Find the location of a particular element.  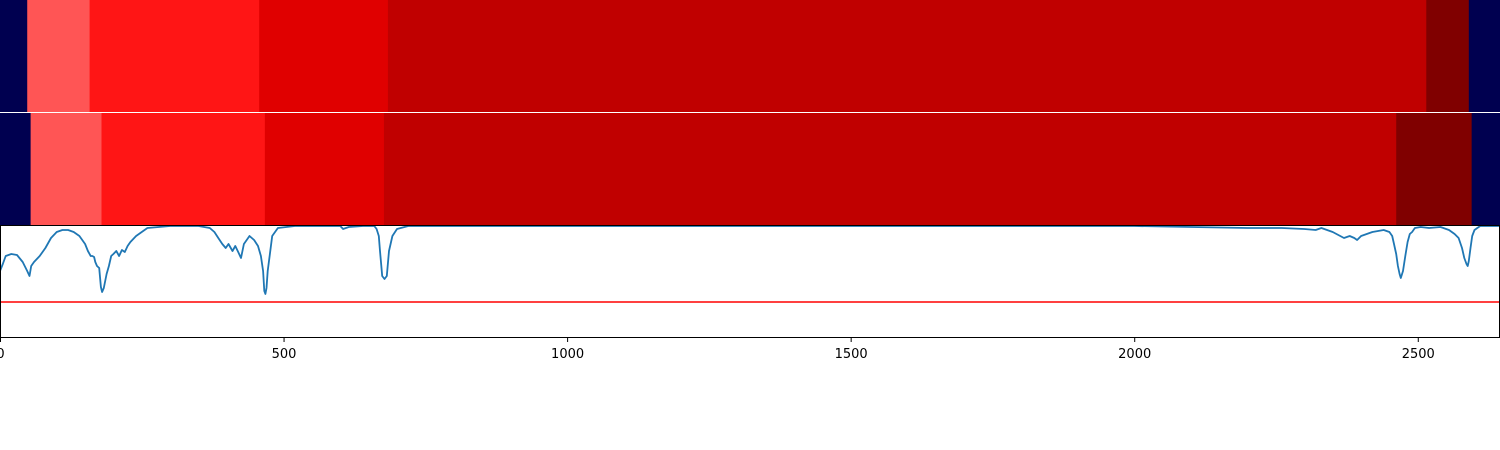

x-tick-label-0: 0 is located at coordinates (2, 354).